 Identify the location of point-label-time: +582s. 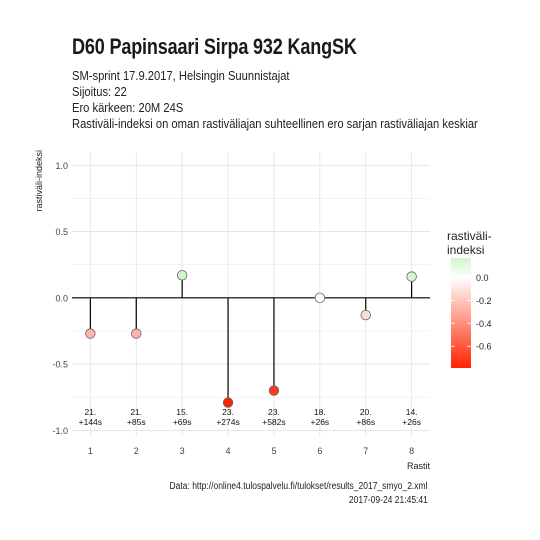
(273, 422).